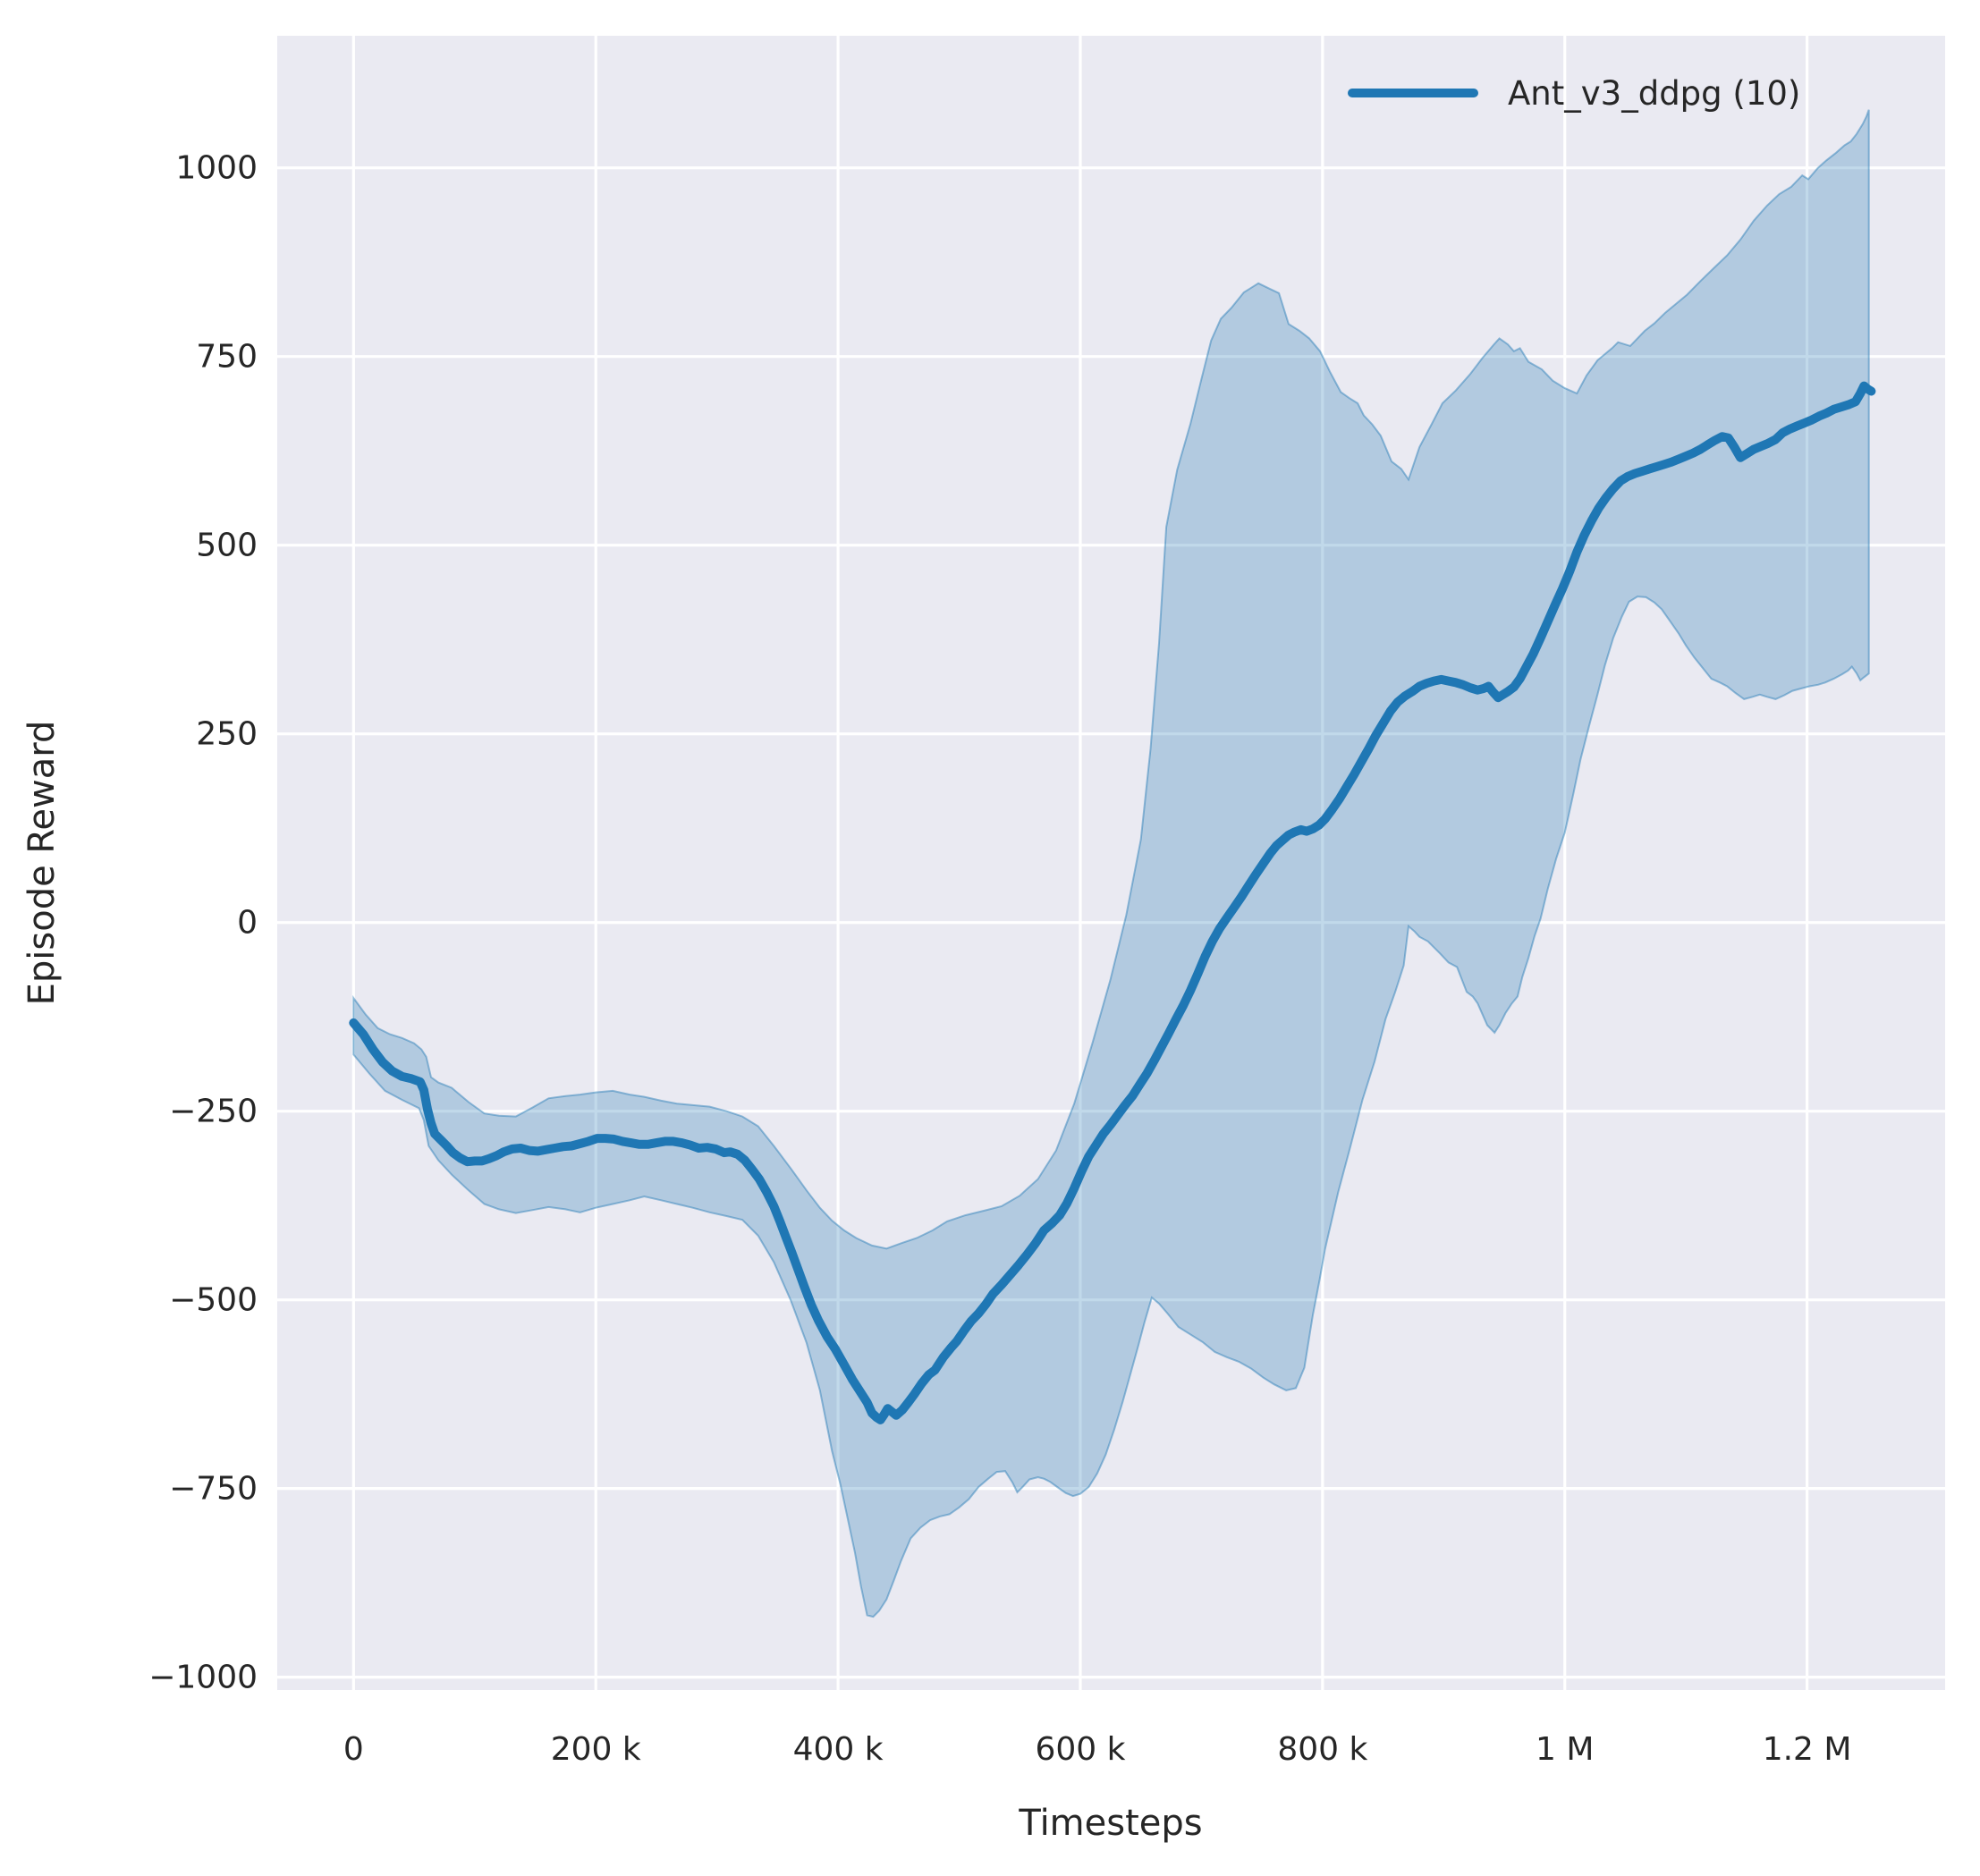  Describe the element at coordinates (596, 1750) in the screenshot. I see `x-tick-label: 200 k` at that location.